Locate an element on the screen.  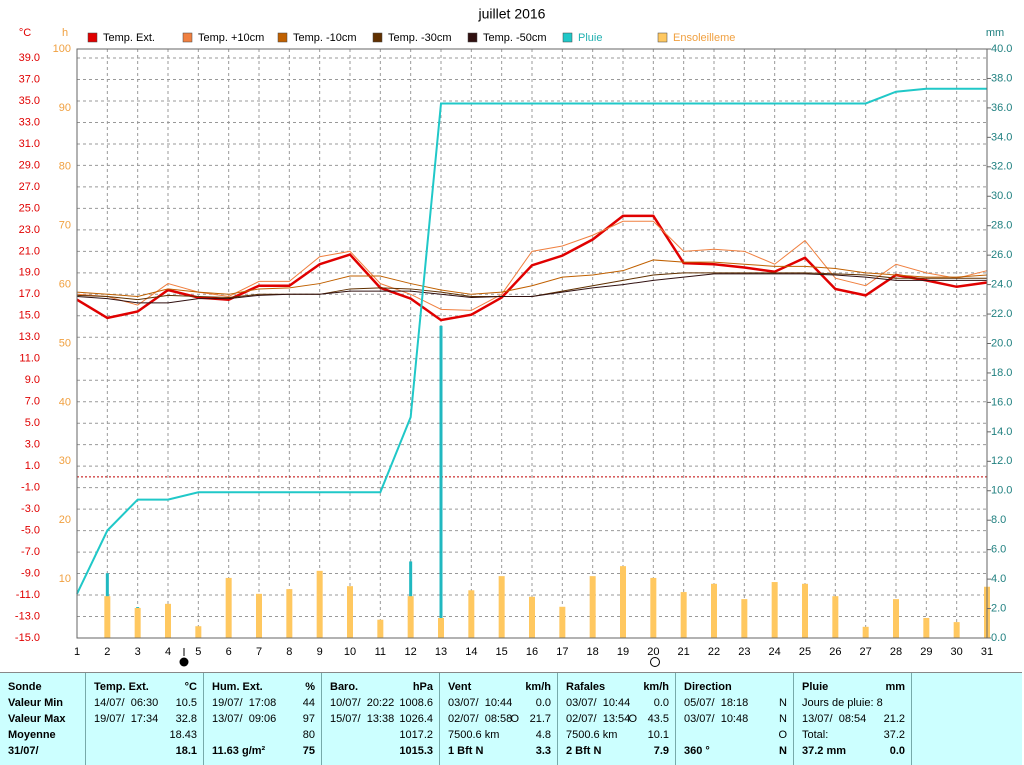
table-cell: 10.1 is located at coordinates (658, 735).